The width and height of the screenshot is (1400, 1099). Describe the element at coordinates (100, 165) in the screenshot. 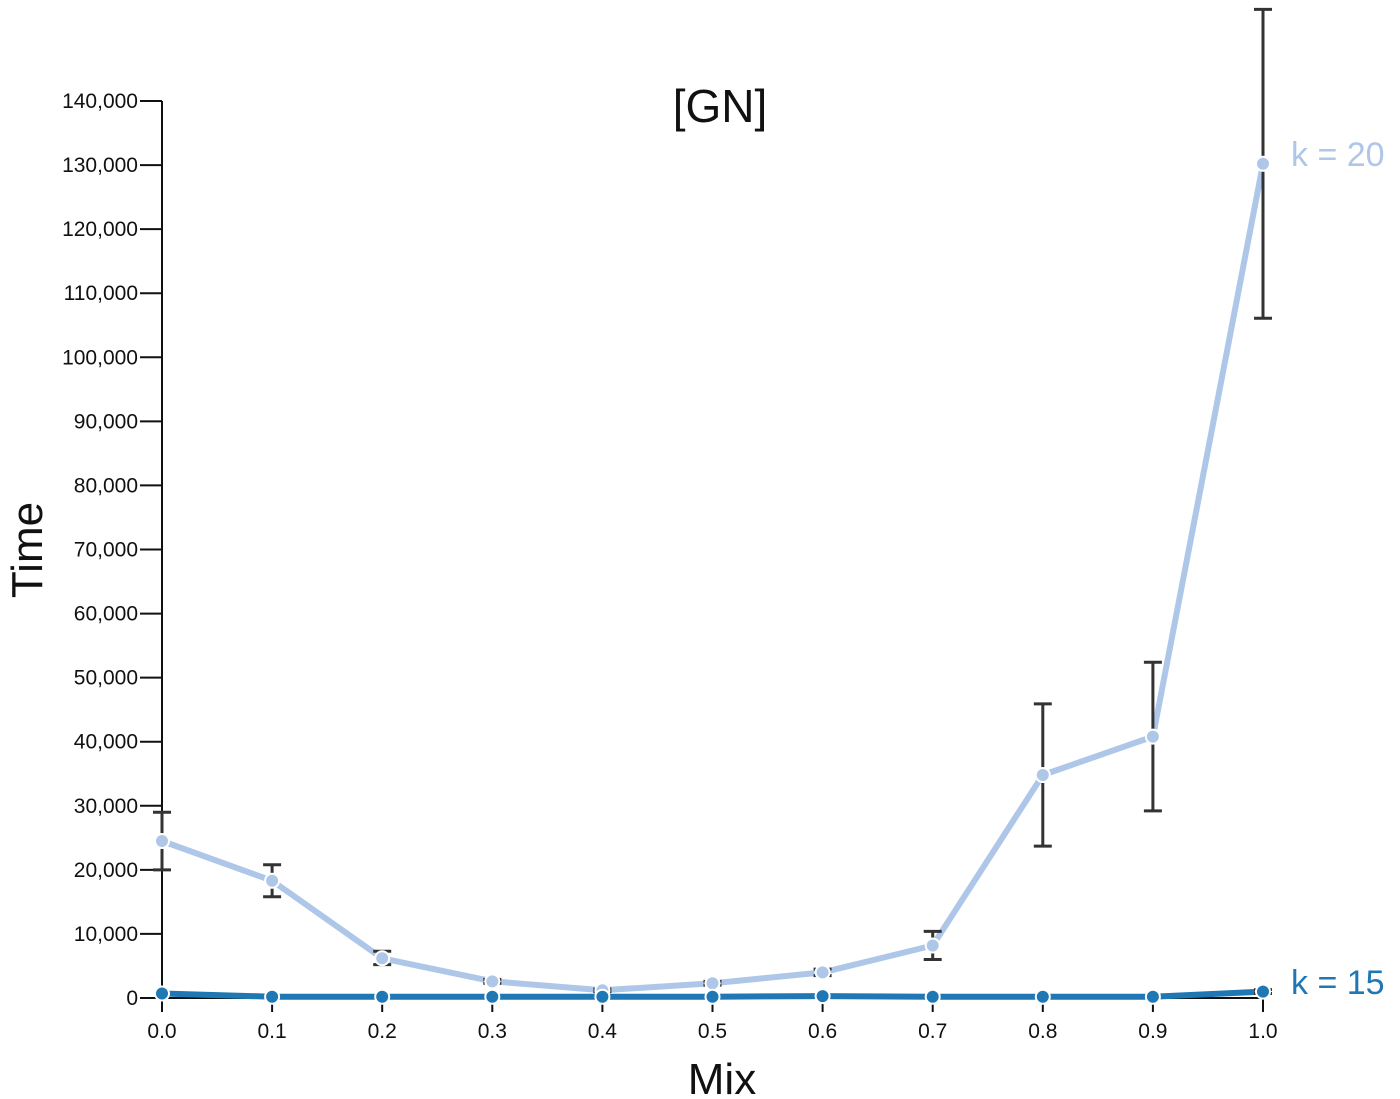

I see `y-tick-label: 130,000` at that location.